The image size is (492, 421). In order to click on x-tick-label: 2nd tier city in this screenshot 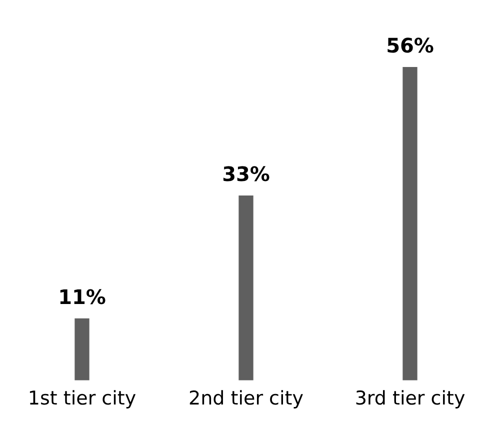, I will do `click(246, 399)`.